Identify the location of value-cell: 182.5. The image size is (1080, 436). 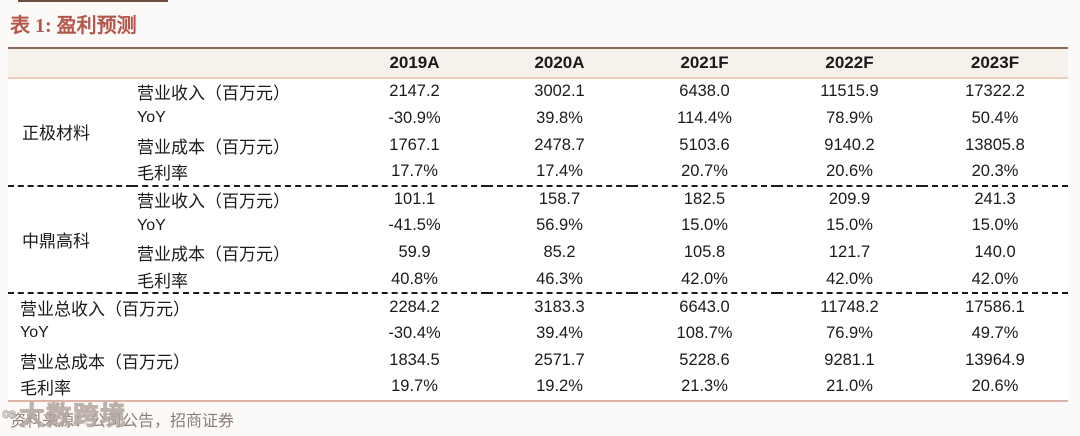
(704, 198).